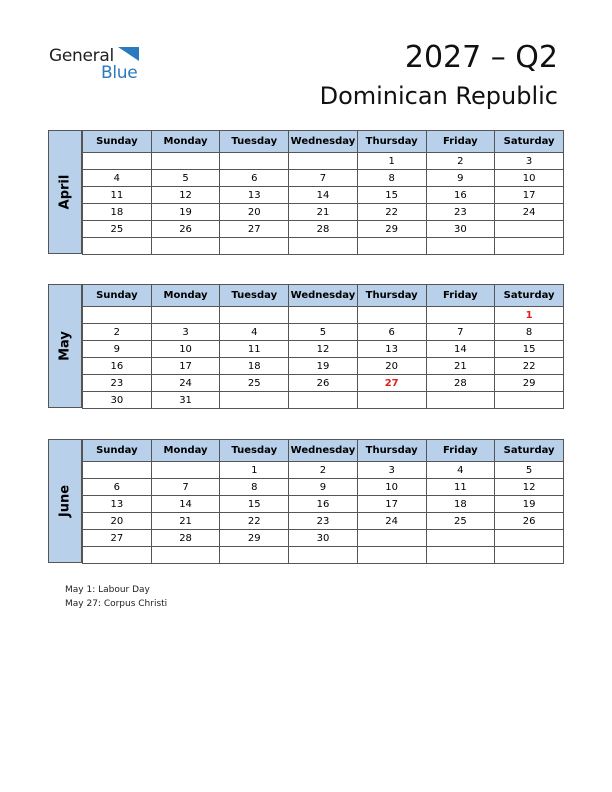 The image size is (612, 792). Describe the element at coordinates (529, 487) in the screenshot. I see `day-cell: 12` at that location.